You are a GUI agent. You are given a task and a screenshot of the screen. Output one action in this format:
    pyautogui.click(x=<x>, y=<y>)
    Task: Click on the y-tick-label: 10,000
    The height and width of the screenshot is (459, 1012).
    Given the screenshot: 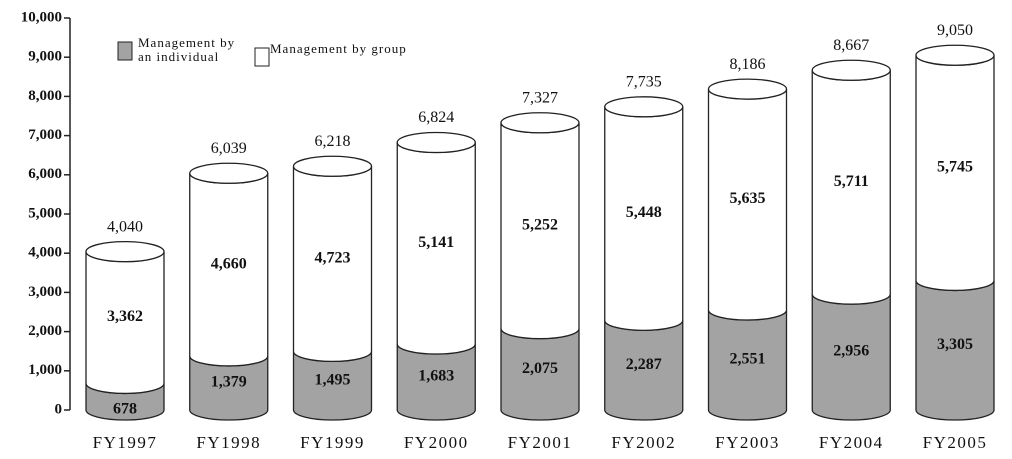 What is the action you would take?
    pyautogui.click(x=41, y=17)
    